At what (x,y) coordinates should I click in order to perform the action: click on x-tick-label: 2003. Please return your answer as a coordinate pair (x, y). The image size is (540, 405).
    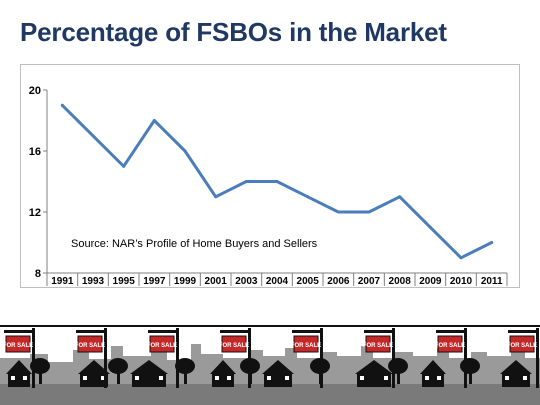
    Looking at the image, I should click on (246, 281).